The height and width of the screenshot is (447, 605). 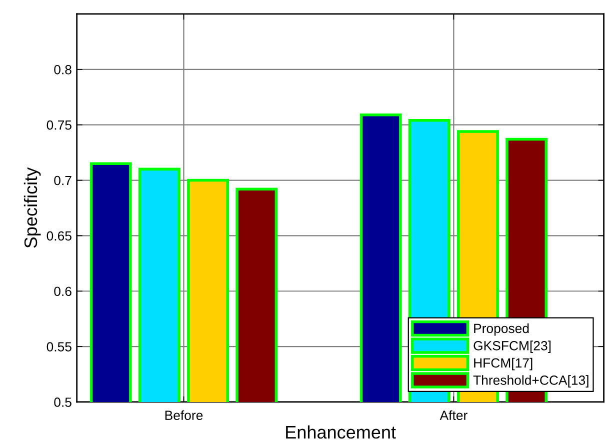 I want to click on x-tick-label: After, so click(x=454, y=415).